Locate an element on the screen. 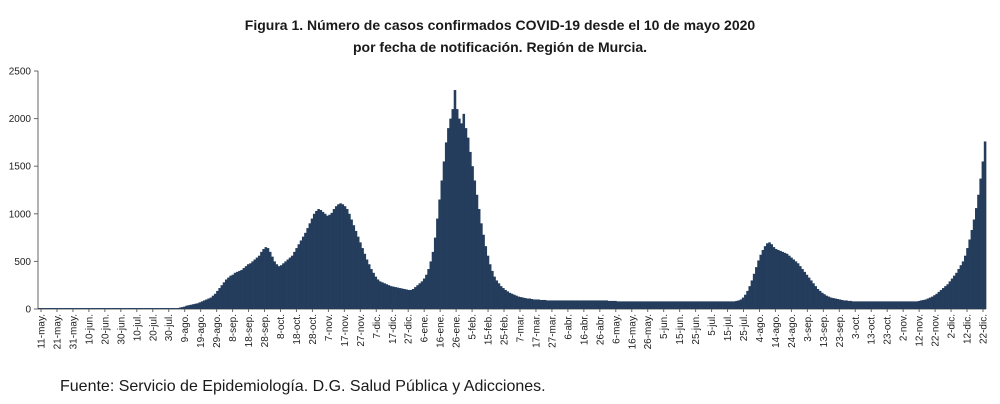 The width and height of the screenshot is (1000, 404). x-tick-label: 5-feb. is located at coordinates (473, 327).